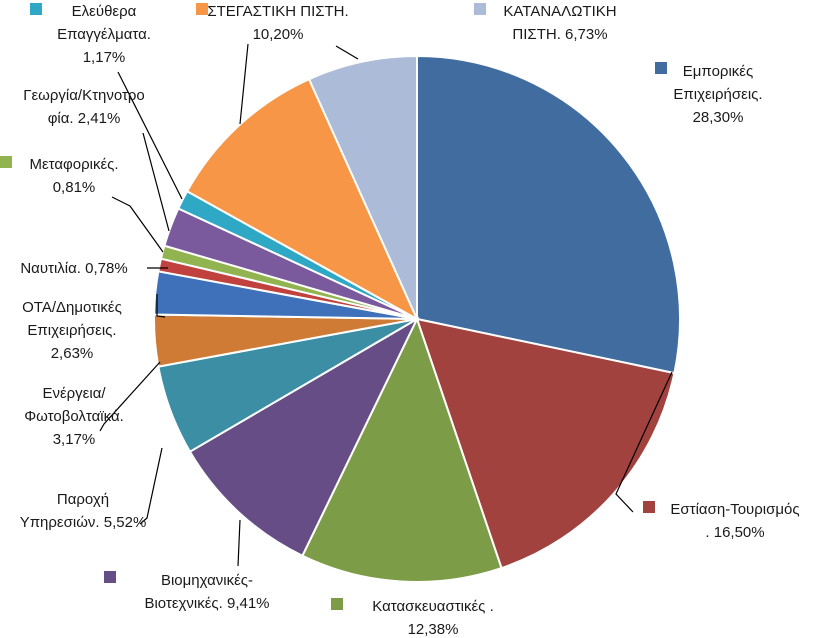  Describe the element at coordinates (433, 629) in the screenshot. I see `slice-label-line: 12,38%` at that location.